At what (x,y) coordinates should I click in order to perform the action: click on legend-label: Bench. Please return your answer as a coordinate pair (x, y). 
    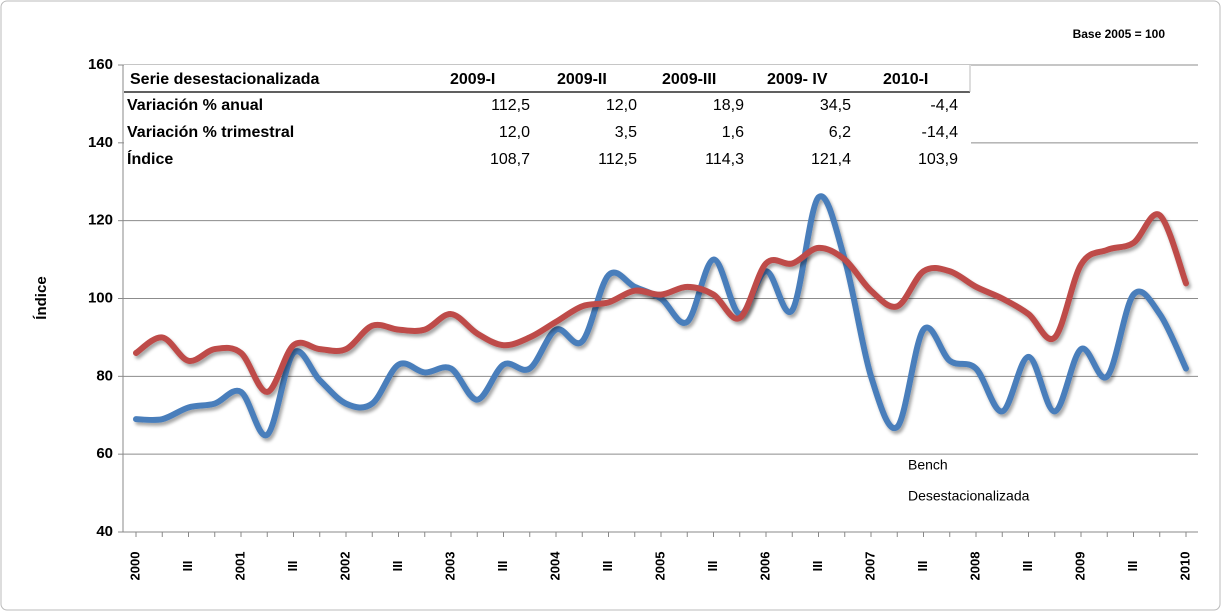
    Looking at the image, I should click on (928, 465).